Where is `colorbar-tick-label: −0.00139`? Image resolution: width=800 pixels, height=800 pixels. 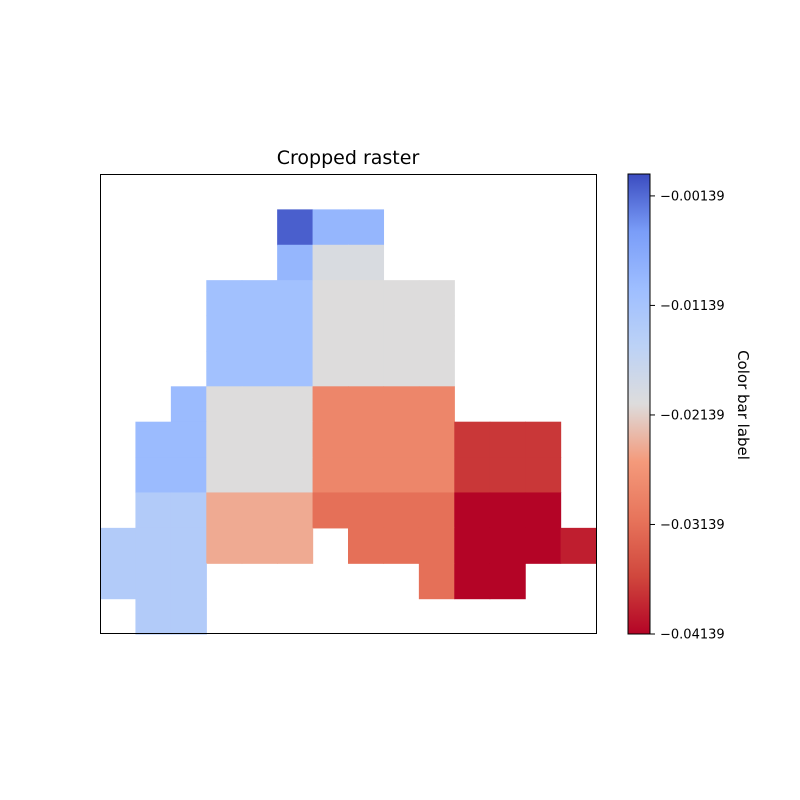
colorbar-tick-label: −0.00139 is located at coordinates (692, 196).